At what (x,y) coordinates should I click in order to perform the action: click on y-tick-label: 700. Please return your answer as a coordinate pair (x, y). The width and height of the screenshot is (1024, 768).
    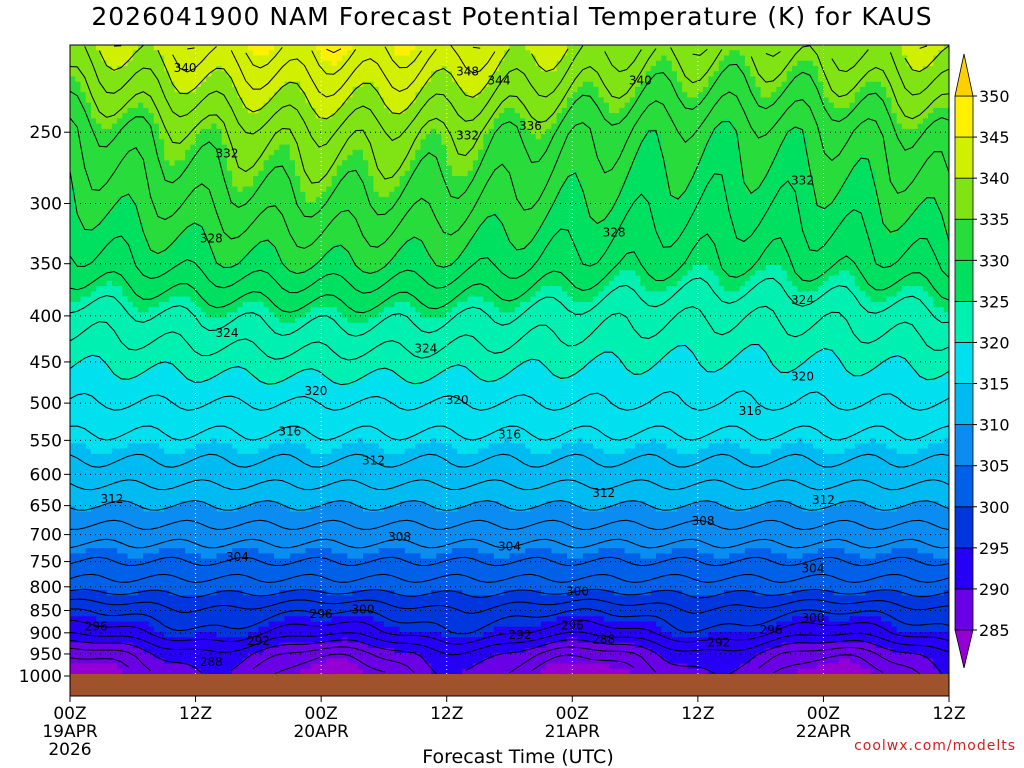
    Looking at the image, I should click on (46, 536).